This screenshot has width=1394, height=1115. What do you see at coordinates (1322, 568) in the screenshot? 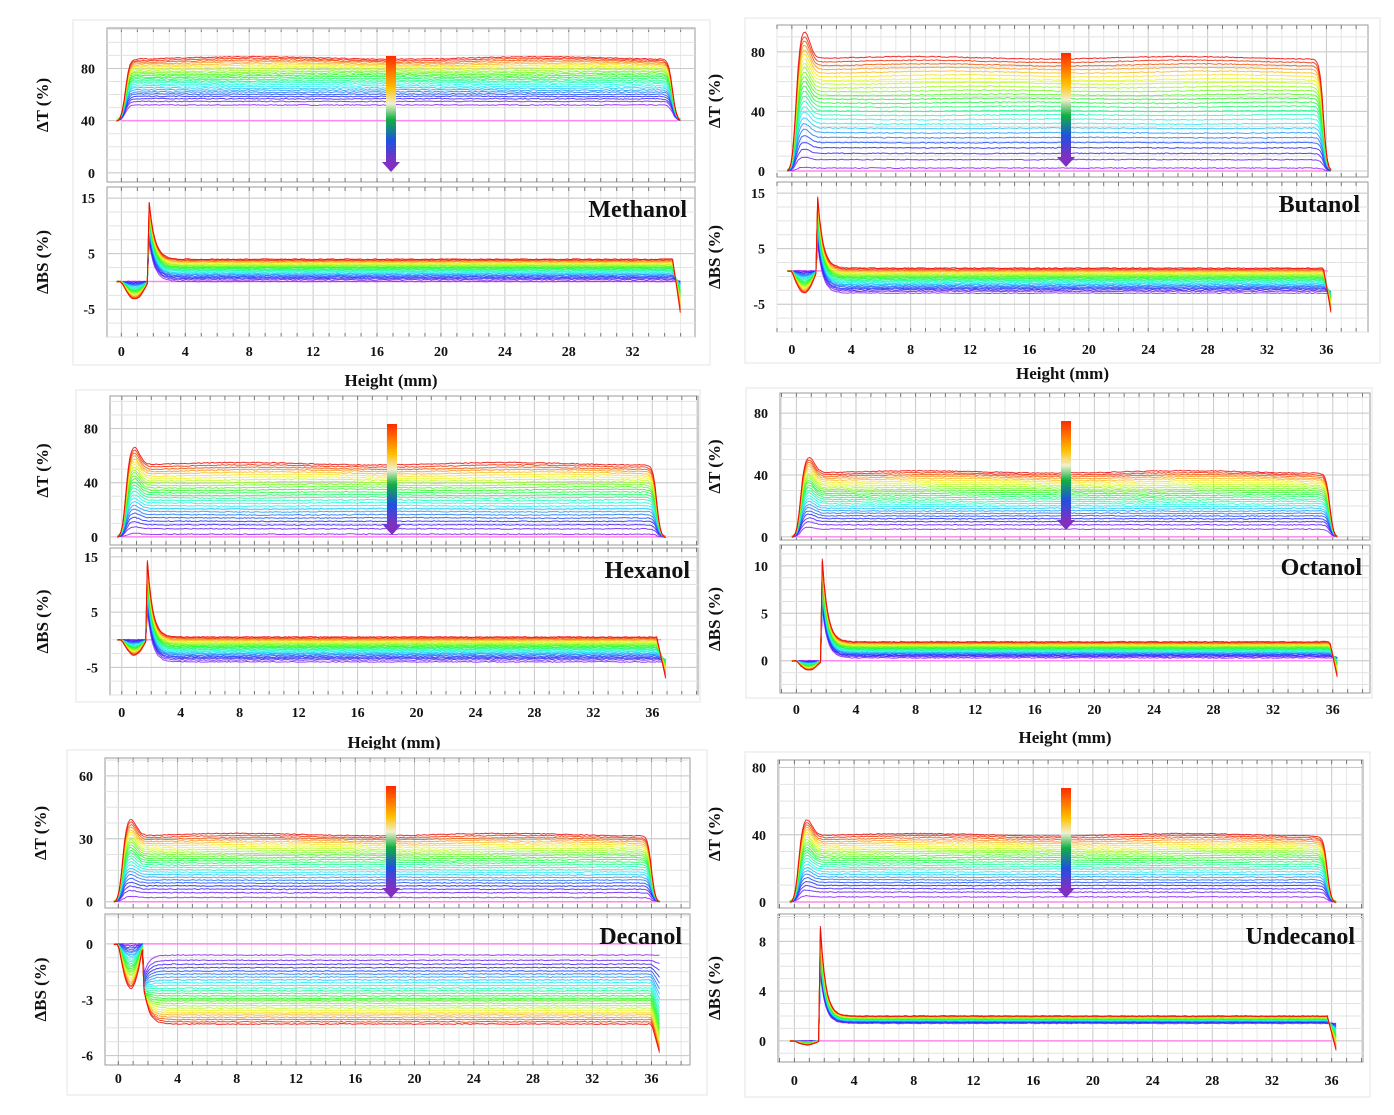
I see `sample-title: Octanol` at bounding box center [1322, 568].